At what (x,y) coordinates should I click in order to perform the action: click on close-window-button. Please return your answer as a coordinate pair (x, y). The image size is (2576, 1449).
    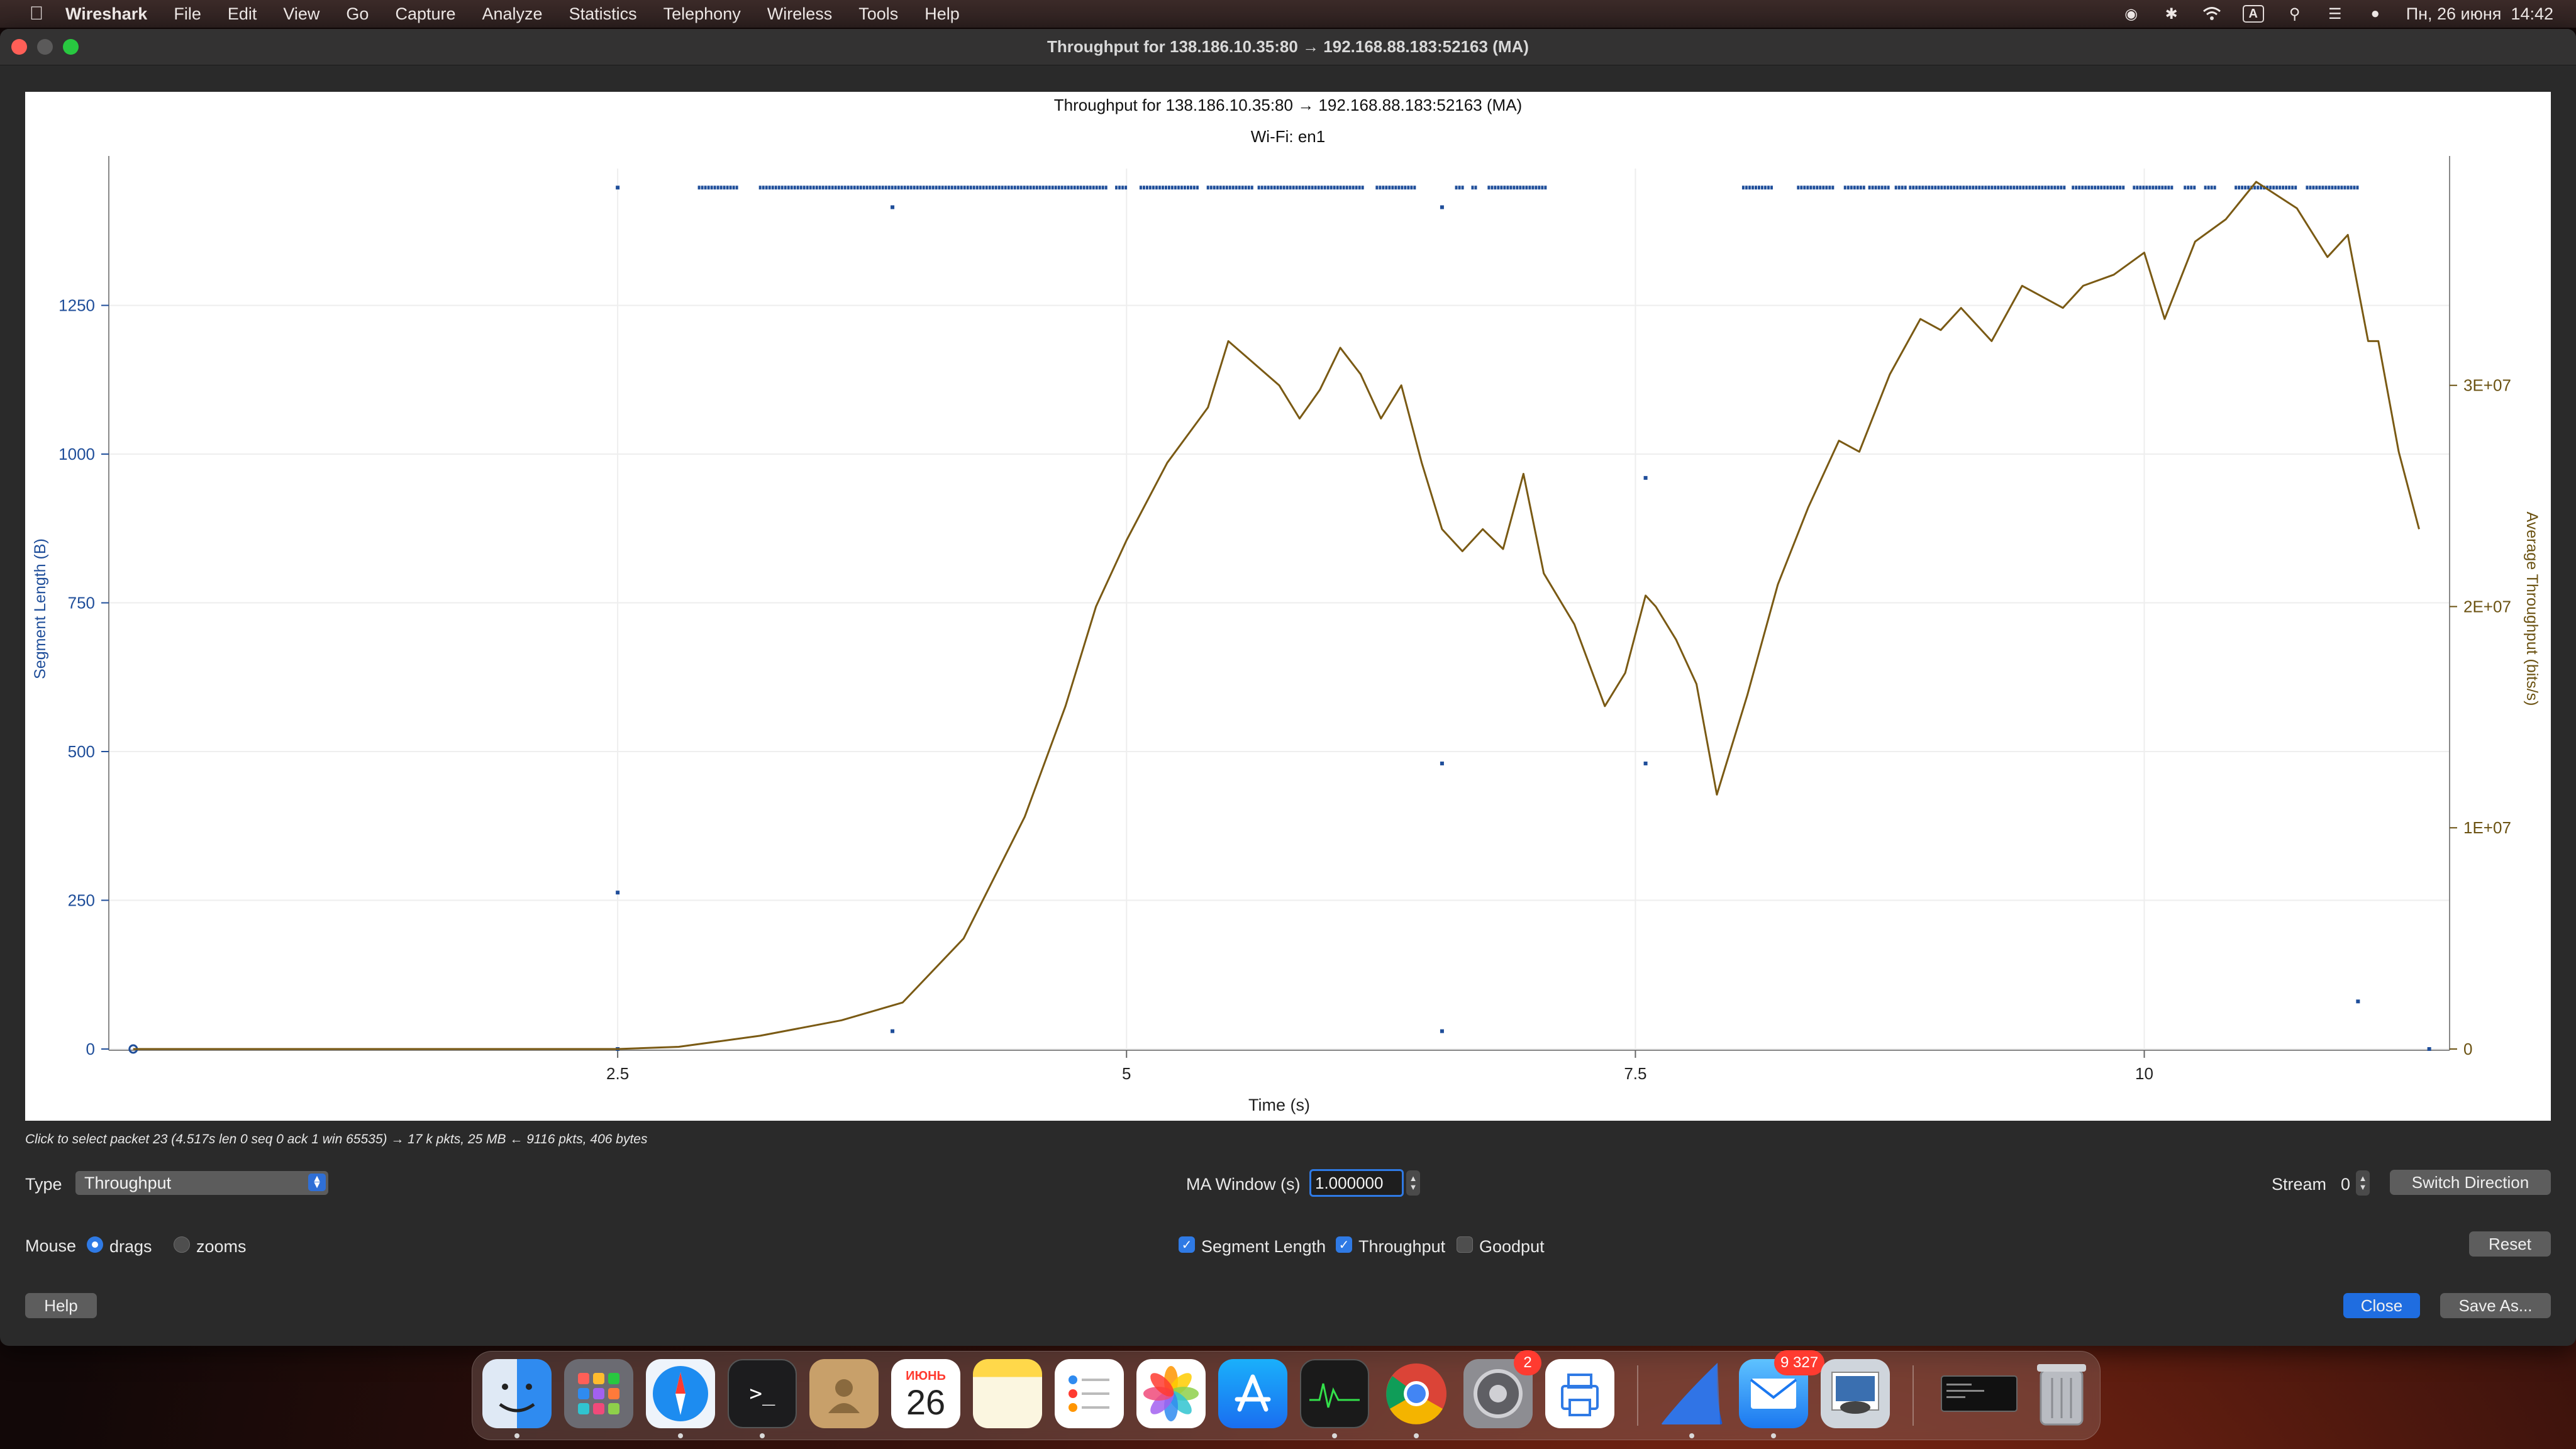
    Looking at the image, I should click on (19, 47).